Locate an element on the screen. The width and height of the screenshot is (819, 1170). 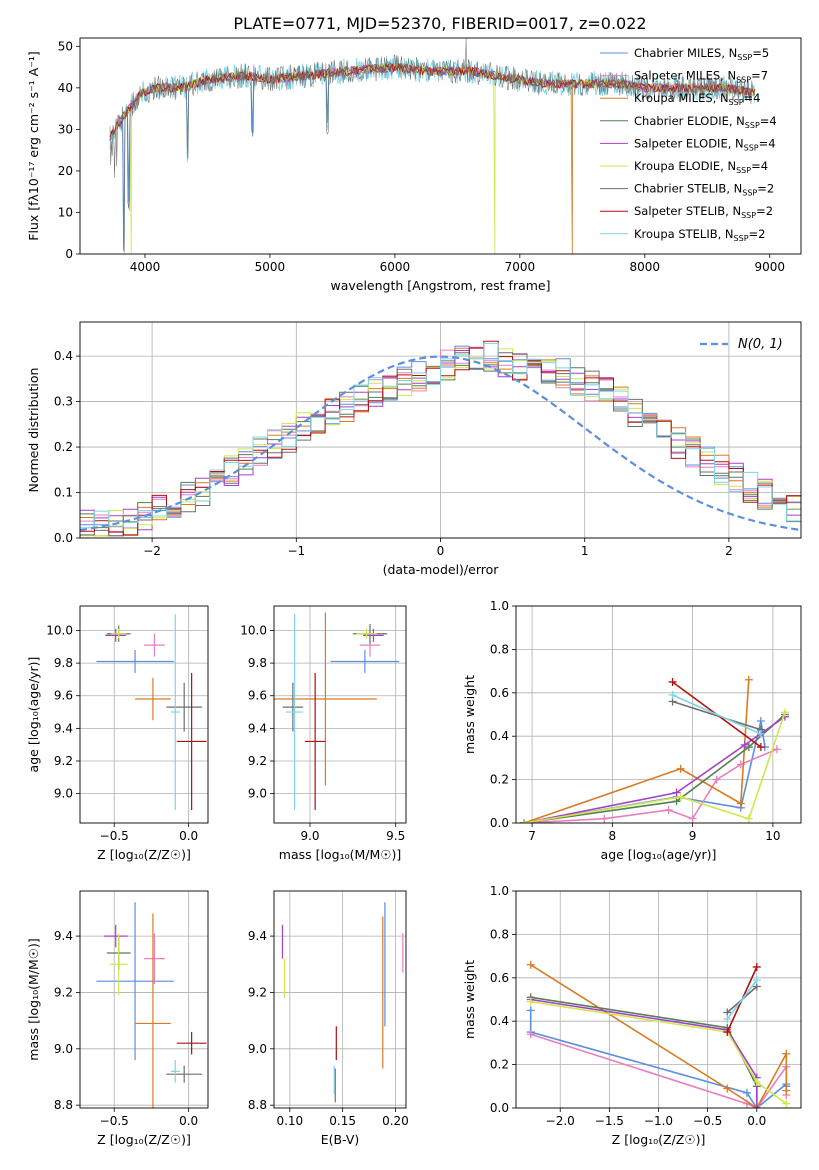
x-axis-label: mass [log₁₀(M/M☉)] is located at coordinates (340, 854).